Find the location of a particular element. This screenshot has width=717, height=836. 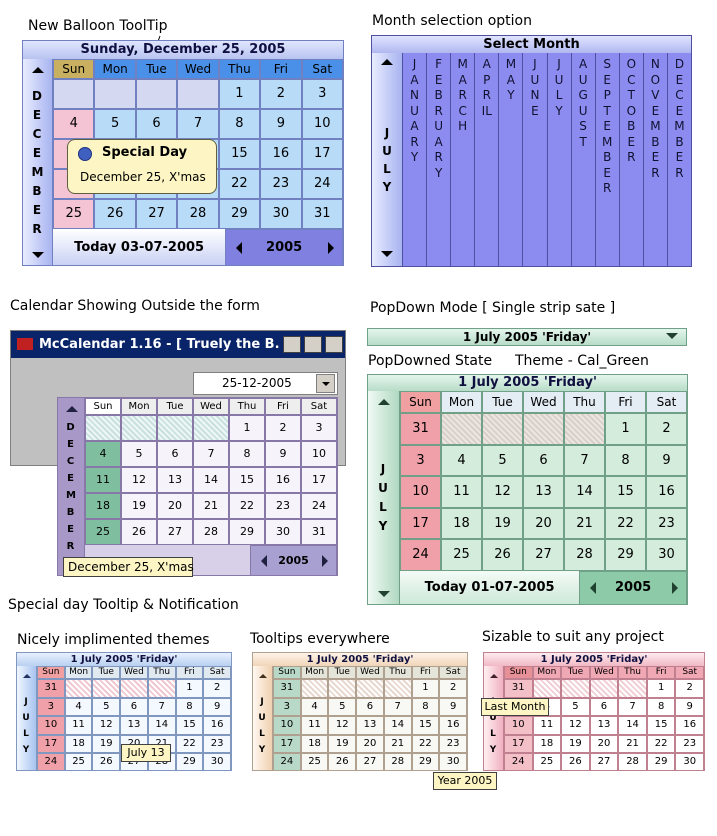

arrow-r is located at coordinates (330, 247).